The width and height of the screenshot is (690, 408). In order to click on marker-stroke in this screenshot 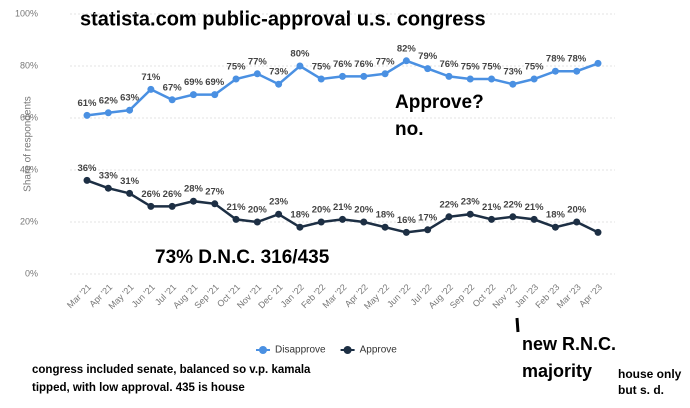, I will do `click(517, 325)`.